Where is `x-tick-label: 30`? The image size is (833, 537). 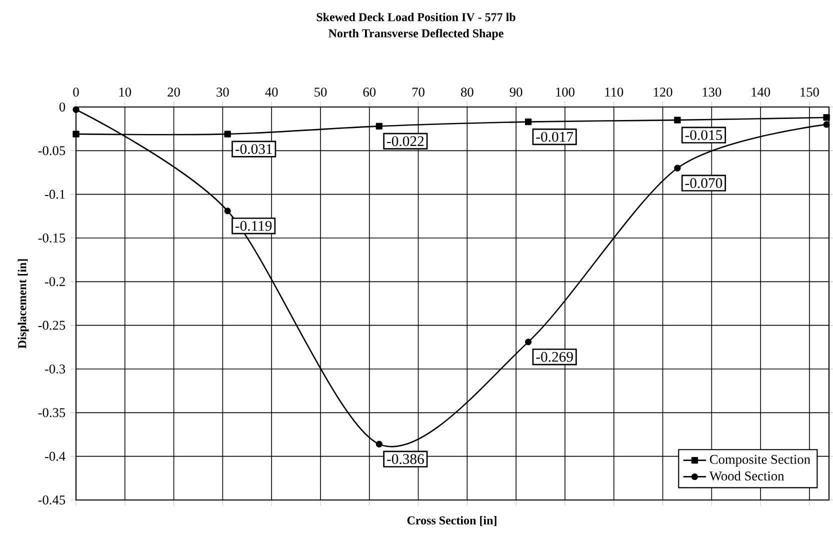 x-tick-label: 30 is located at coordinates (222, 92).